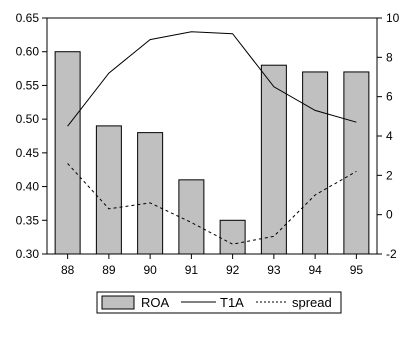  I want to click on legend: ROA T1A spread, so click(219, 302).